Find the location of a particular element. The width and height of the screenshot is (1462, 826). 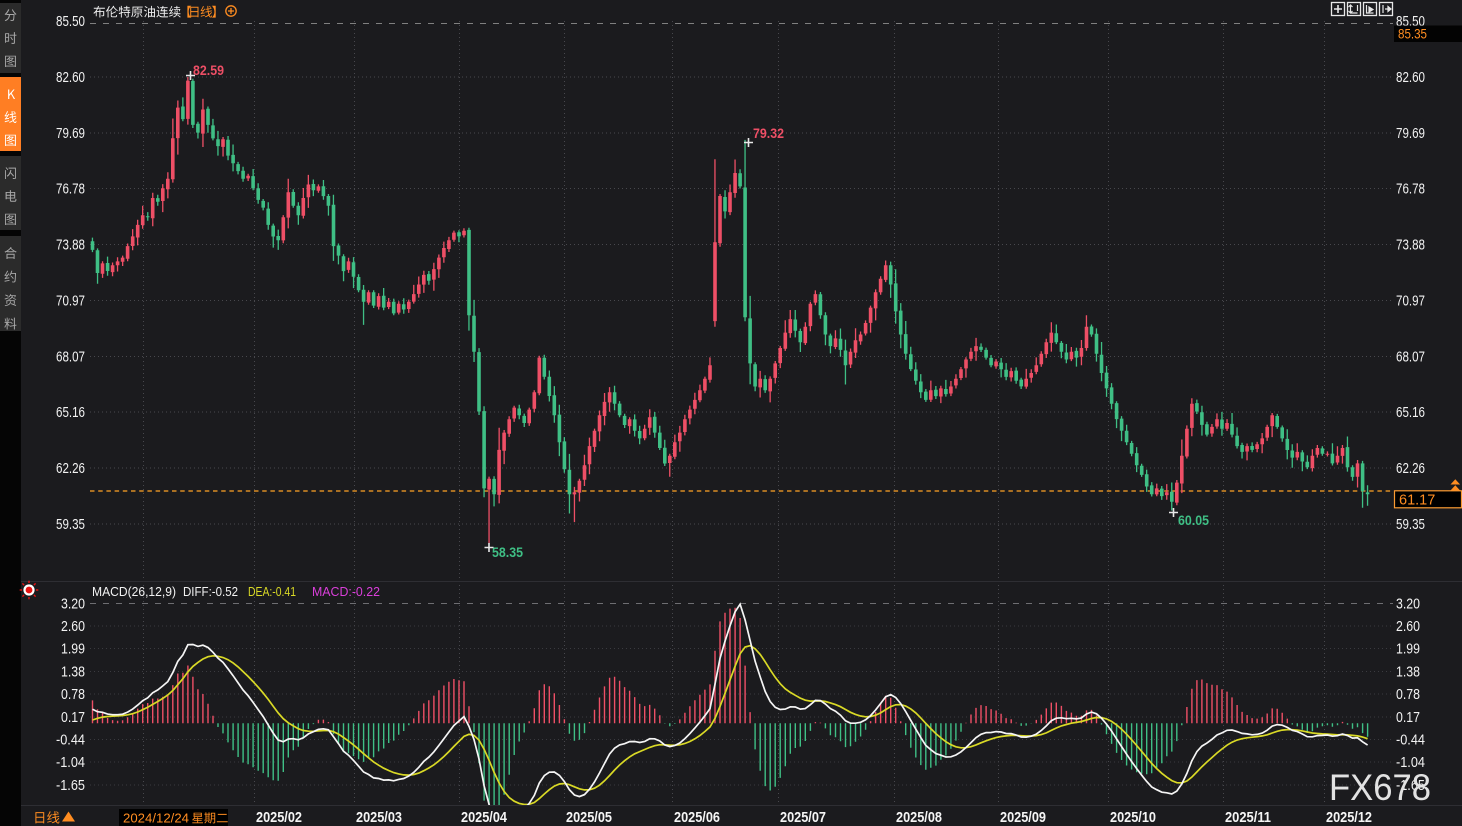

svg-text: FX678 is located at coordinates (1380, 787).